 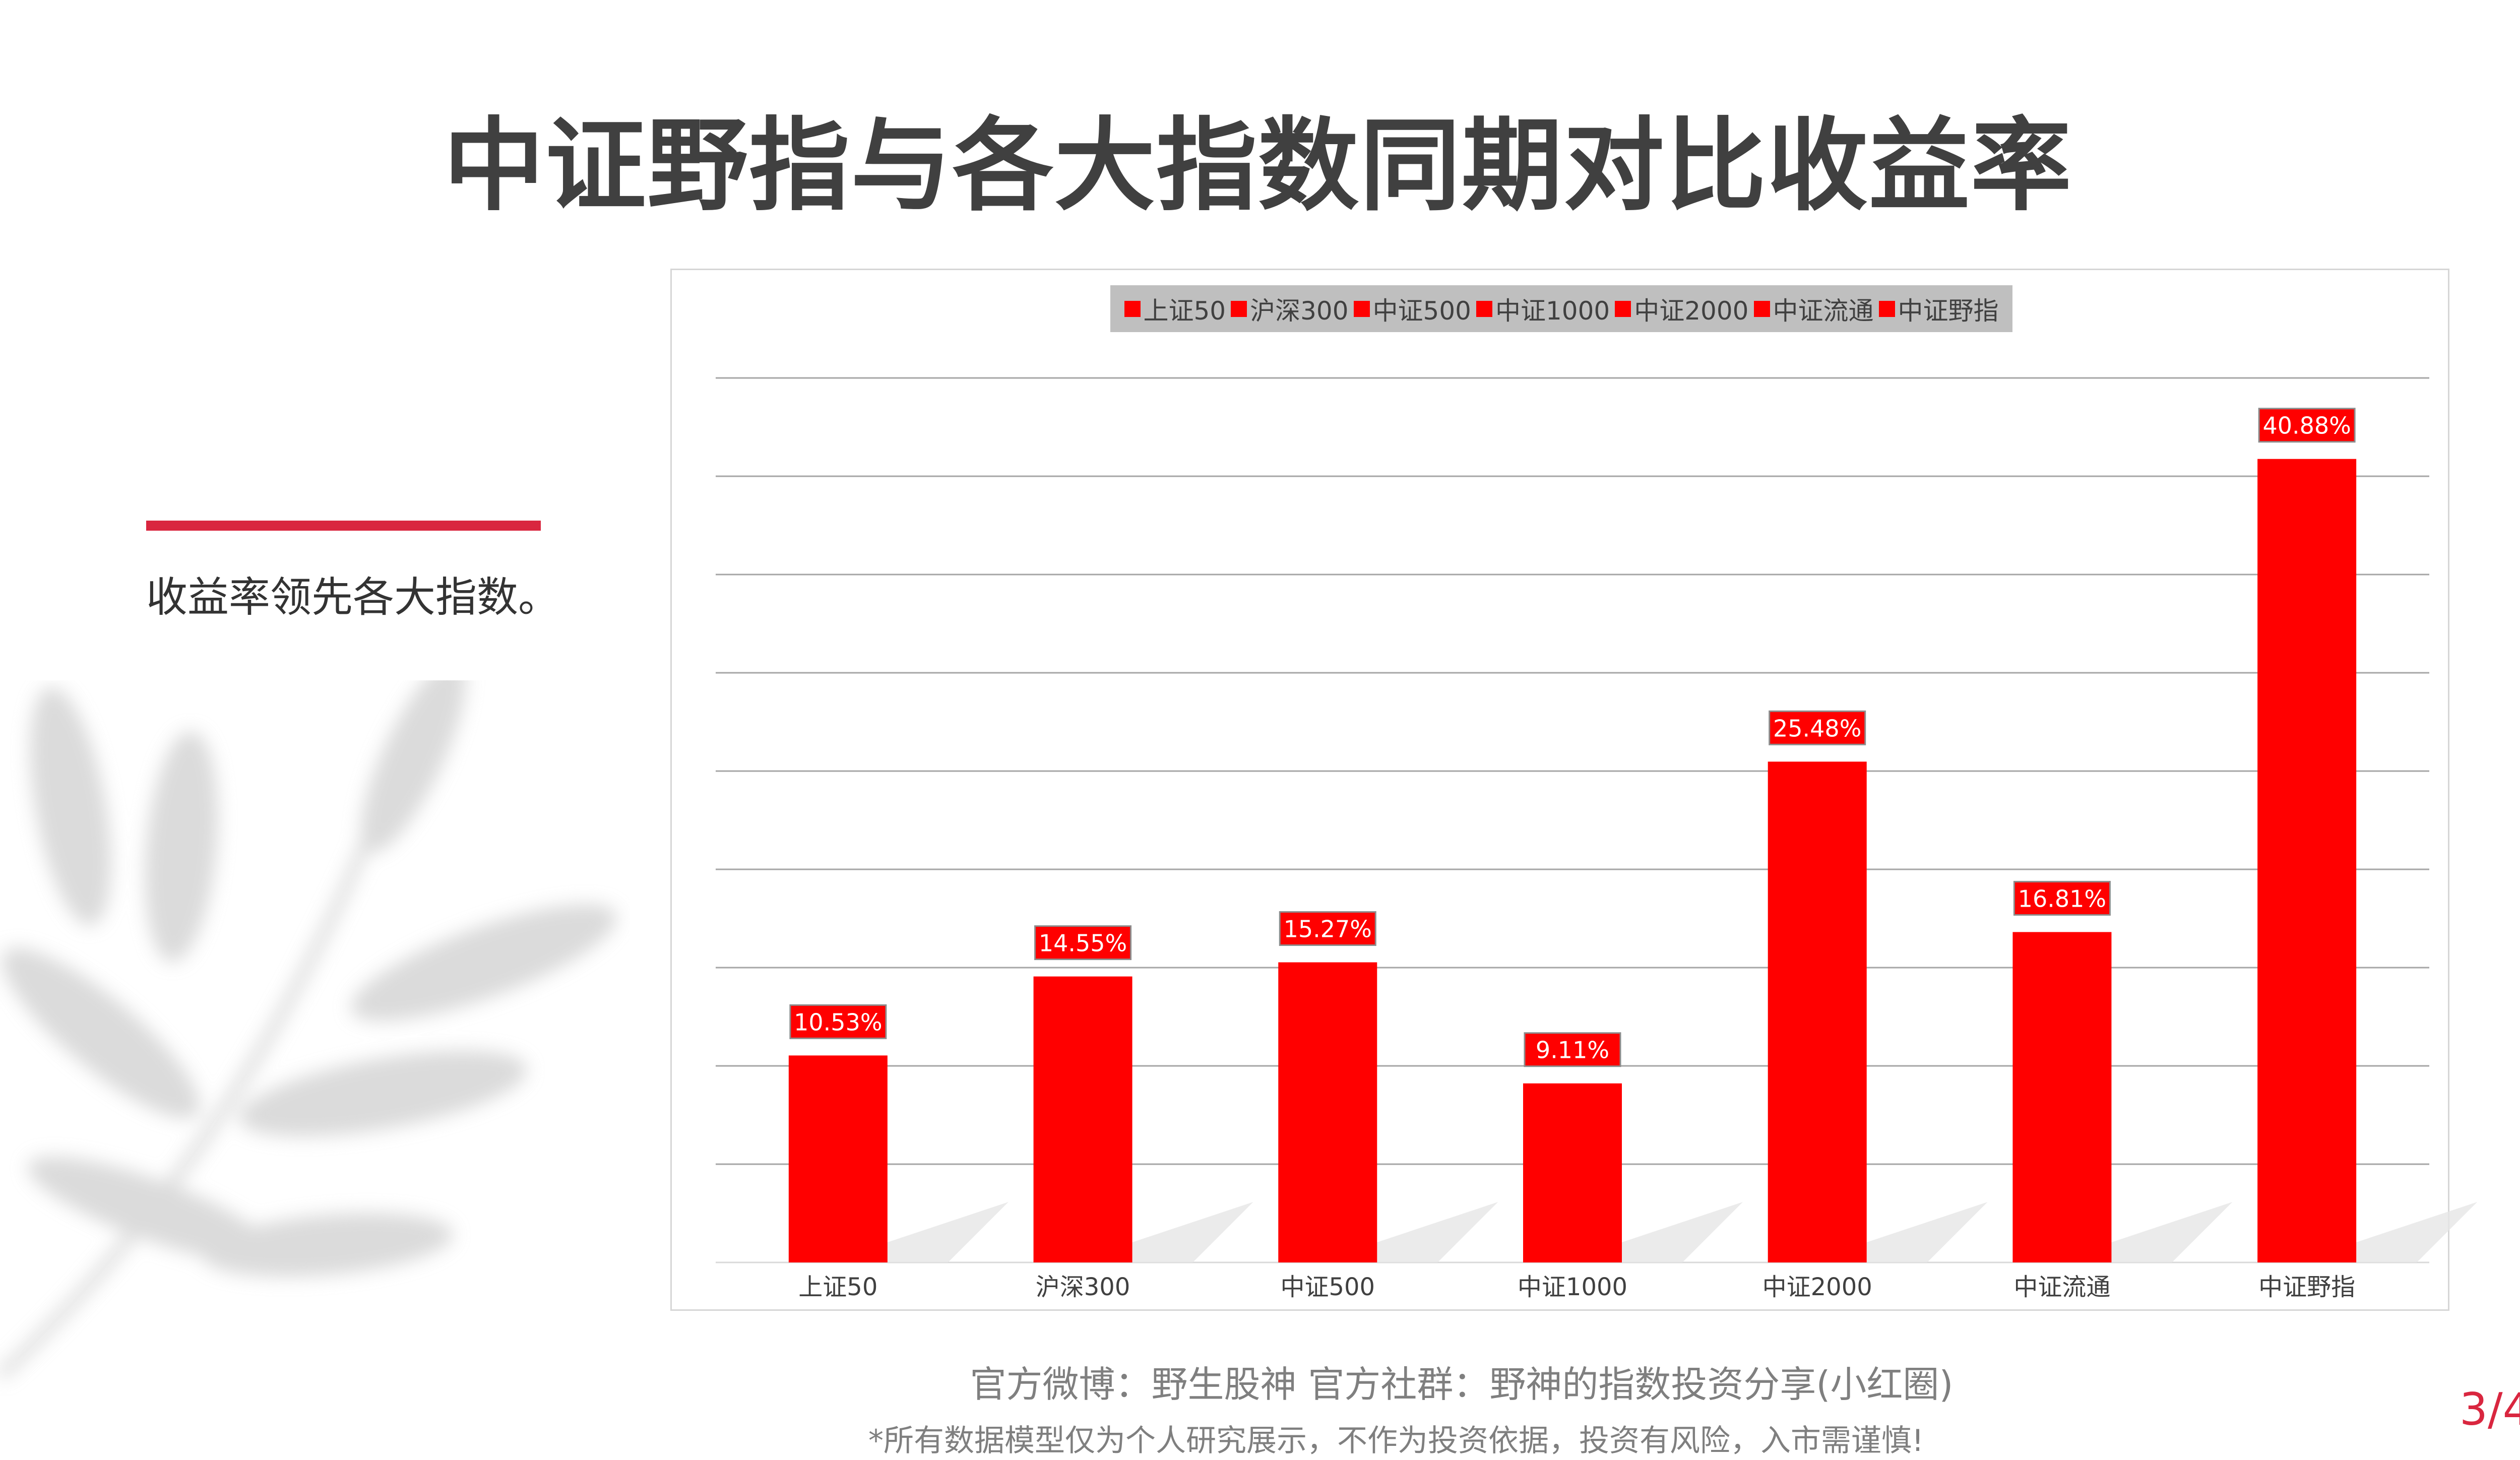 I want to click on footer-social-text: 官方微博：野生股神 官方社群：野神的指数投资分享(小红圈), so click(x=1462, y=1384).